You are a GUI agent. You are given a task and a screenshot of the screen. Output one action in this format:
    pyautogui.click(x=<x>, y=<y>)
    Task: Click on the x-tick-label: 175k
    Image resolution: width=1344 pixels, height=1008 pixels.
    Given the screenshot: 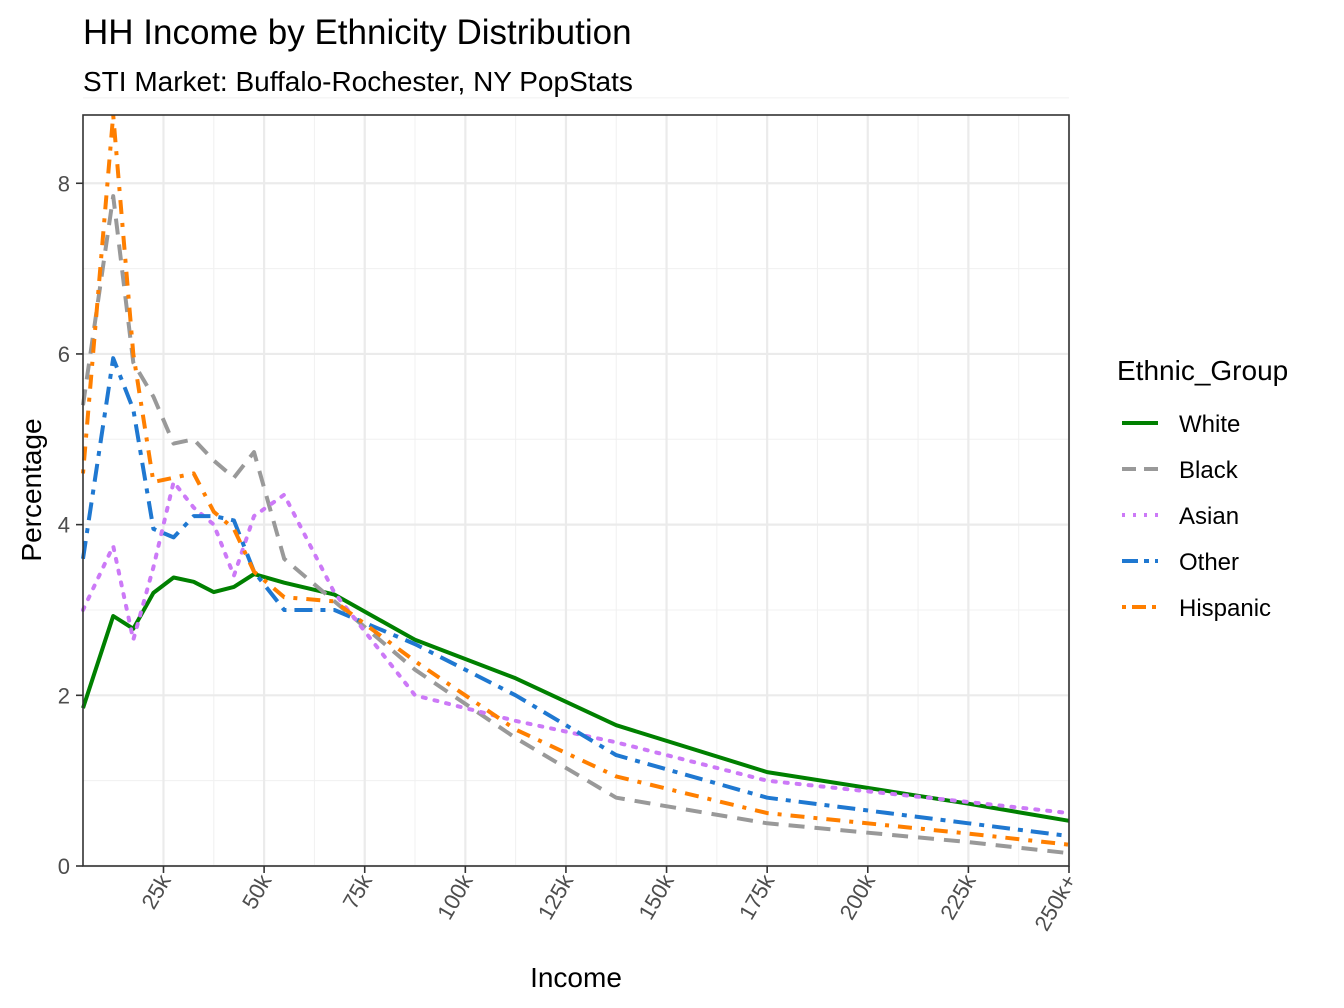 What is the action you would take?
    pyautogui.click(x=757, y=896)
    